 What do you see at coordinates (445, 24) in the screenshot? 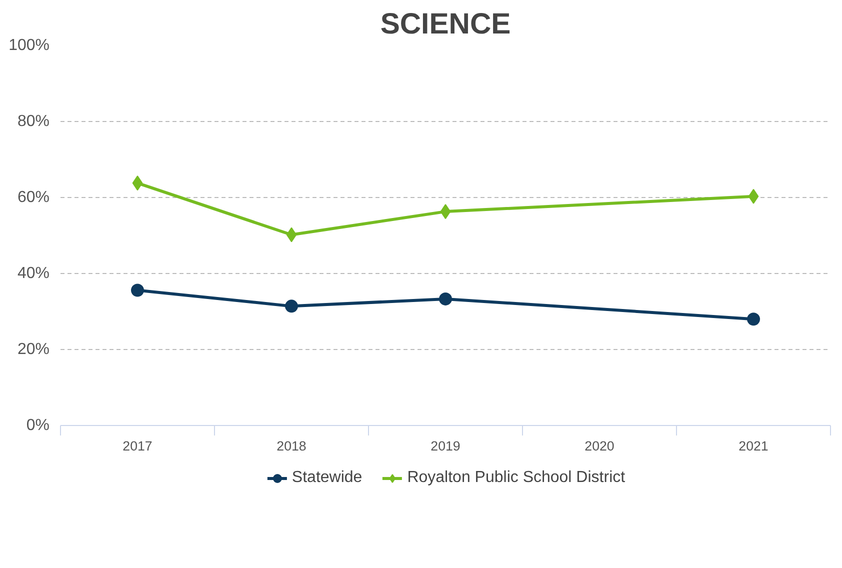
I see `chart-title: SCIENCE` at bounding box center [445, 24].